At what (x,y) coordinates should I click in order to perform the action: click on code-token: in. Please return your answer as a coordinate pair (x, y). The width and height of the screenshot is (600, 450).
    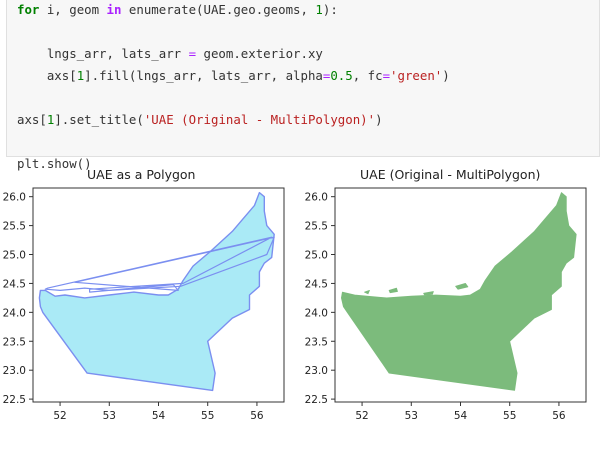
    Looking at the image, I should click on (114, 9).